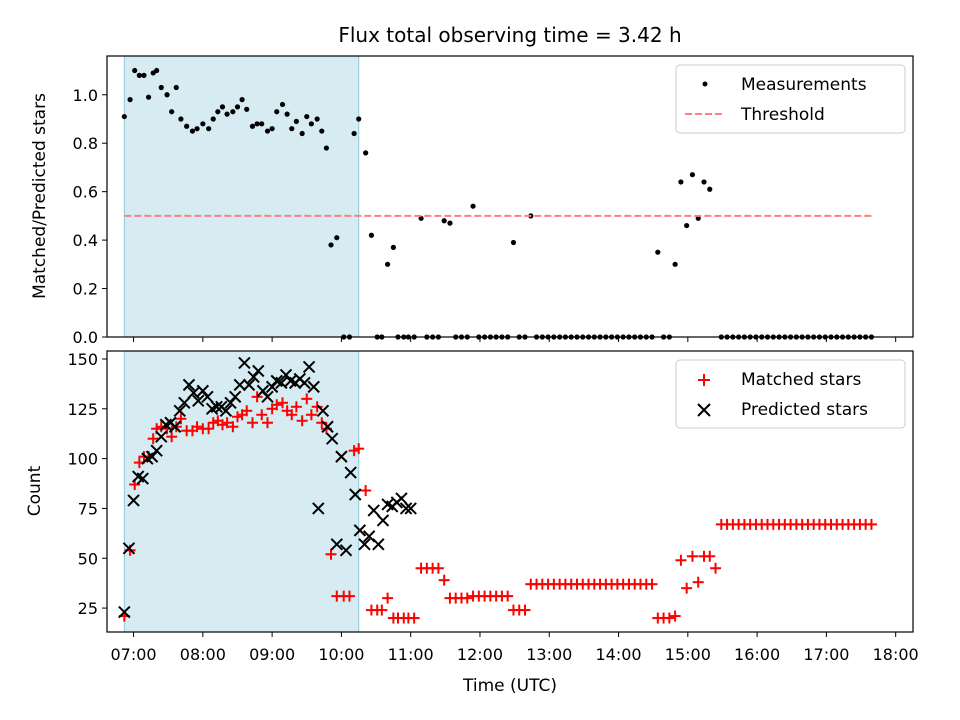  I want to click on legend-matched-label: Matched stars, so click(801, 380).